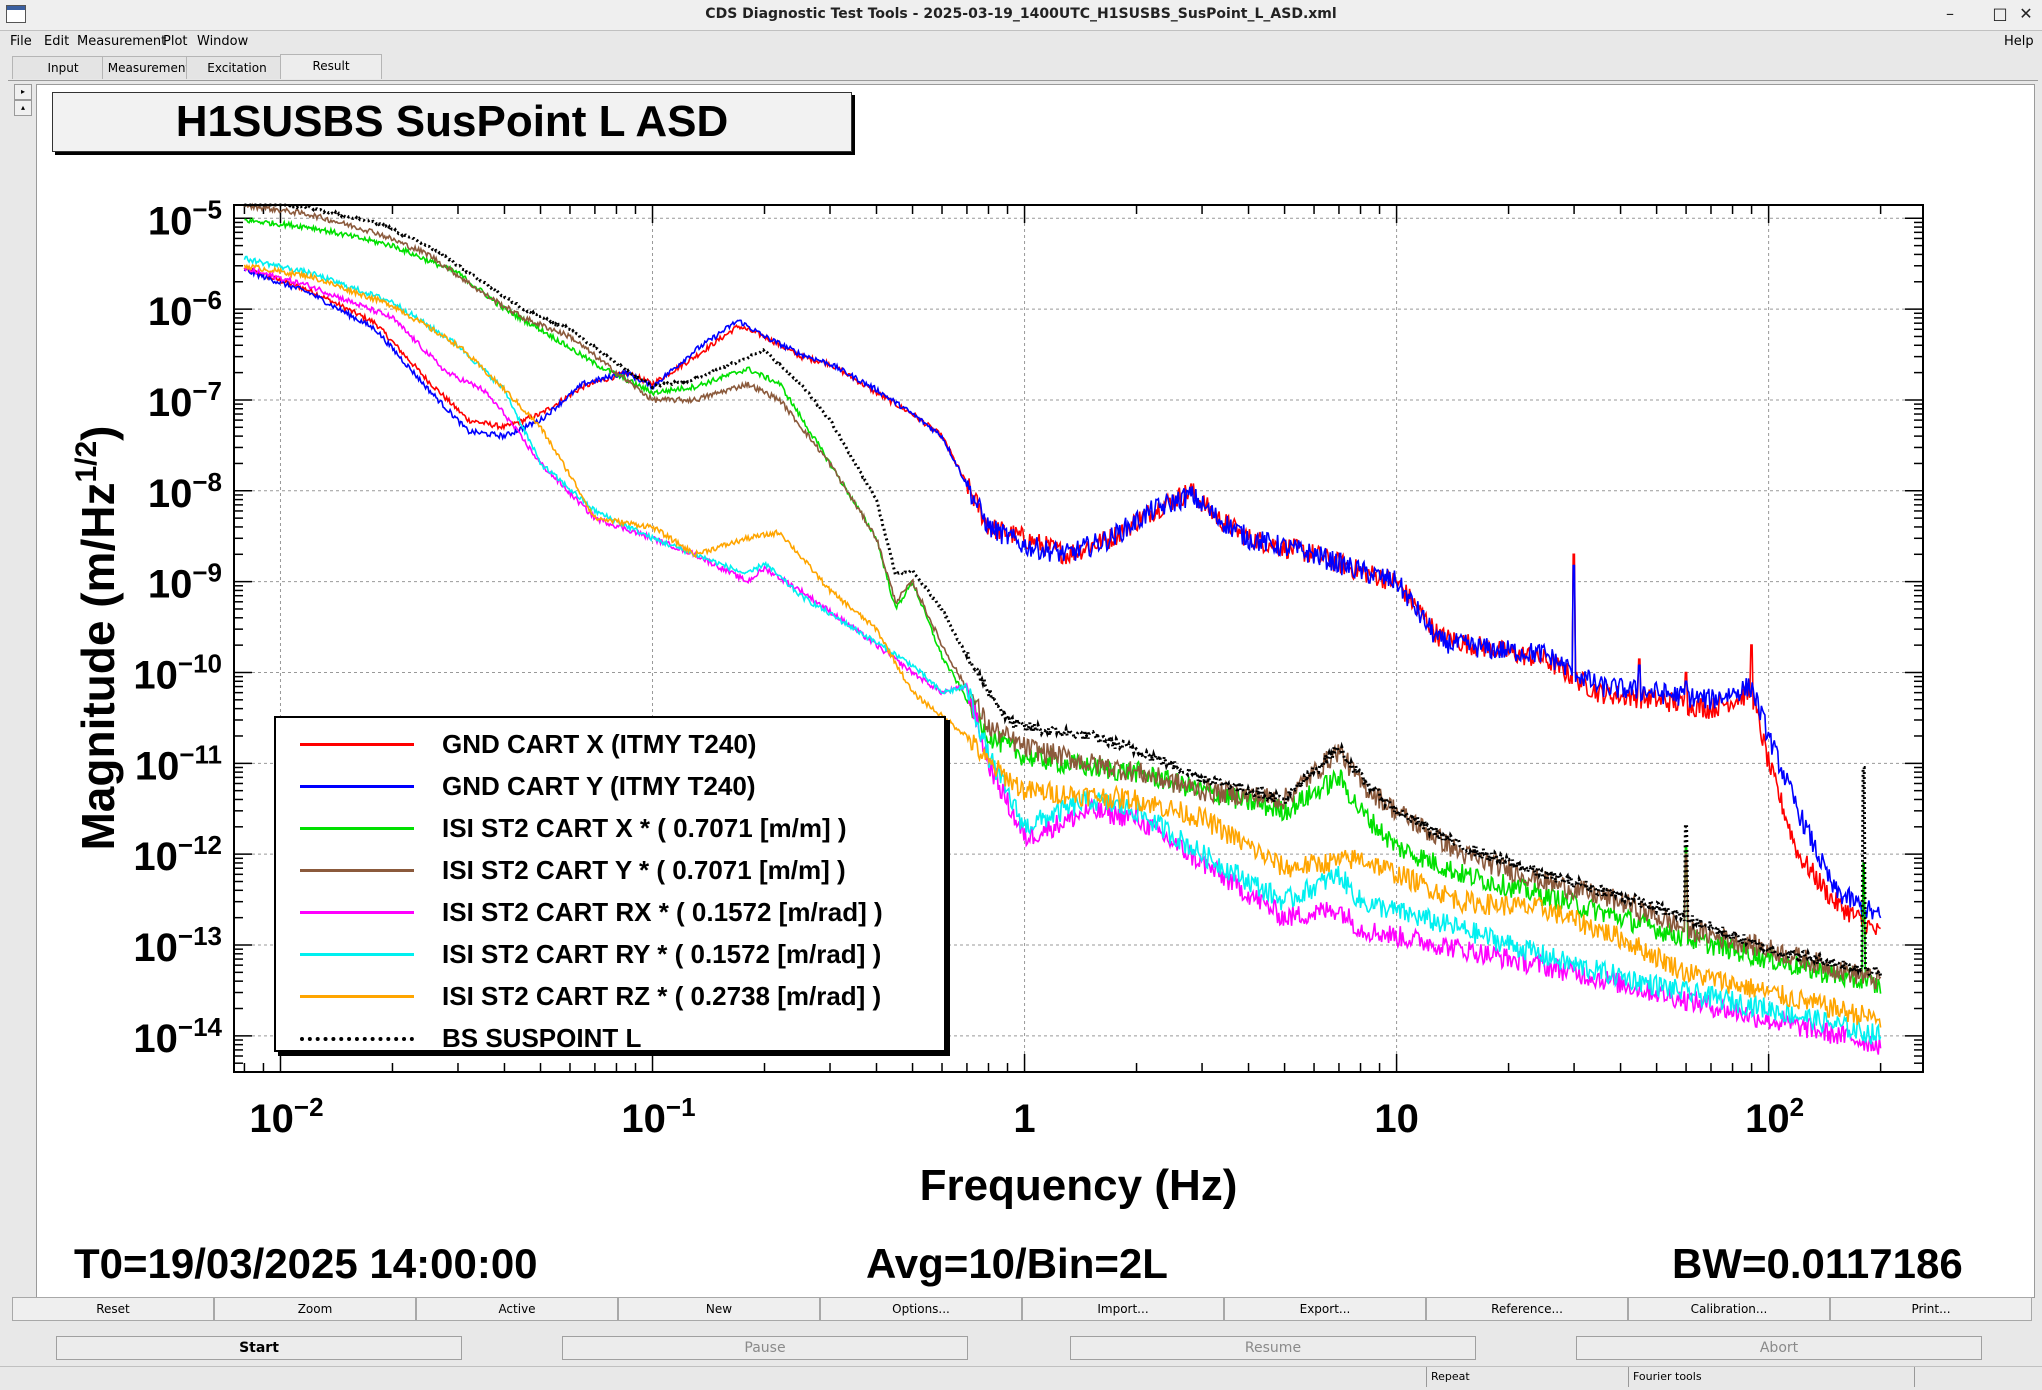 The width and height of the screenshot is (2042, 1390). Describe the element at coordinates (1950, 13) in the screenshot. I see `minimize-button: –` at that location.